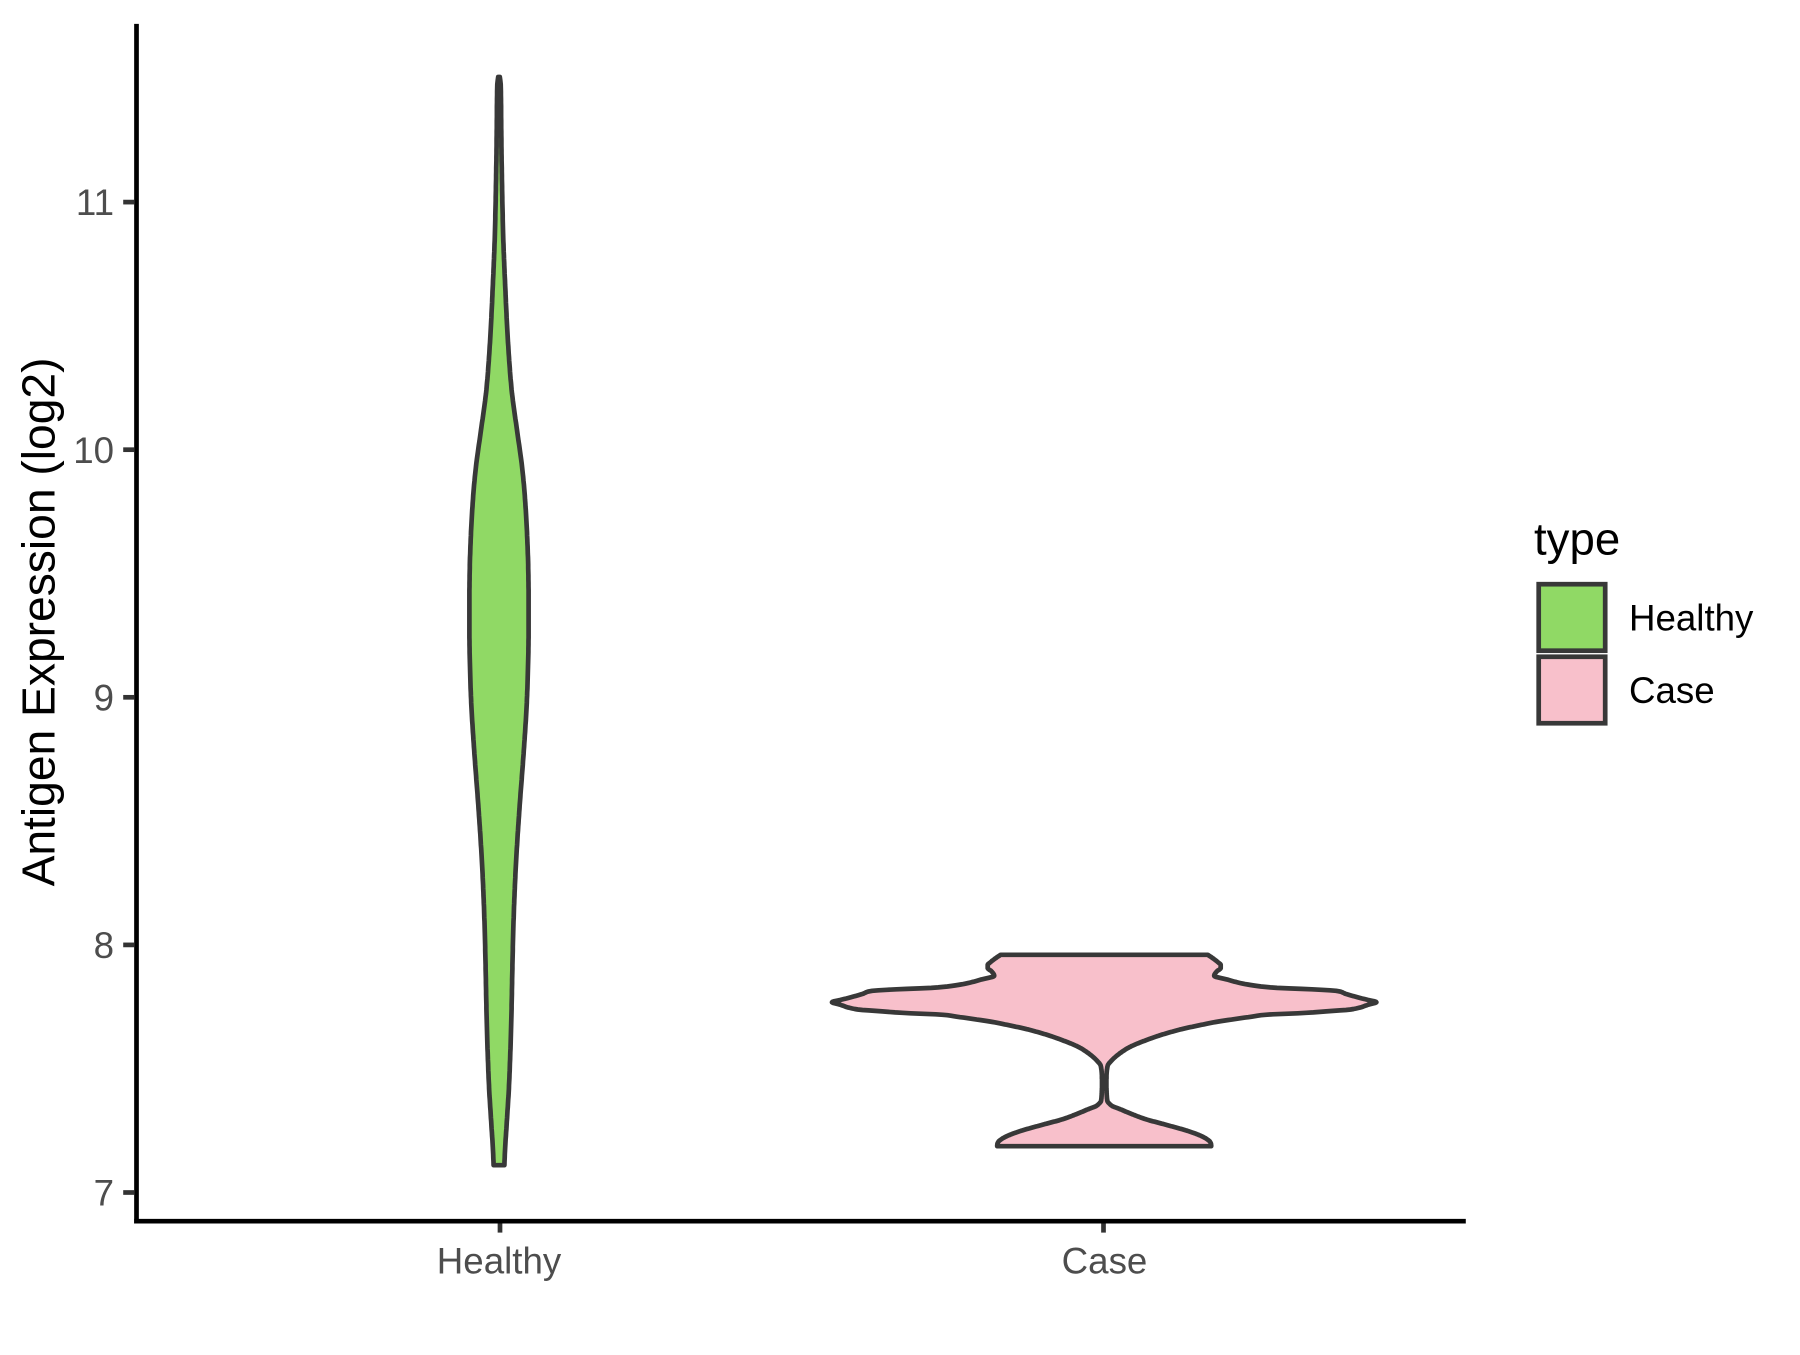 Image resolution: width=1800 pixels, height=1355 pixels. Describe the element at coordinates (104, 1193) in the screenshot. I see `svg-text: 7` at that location.